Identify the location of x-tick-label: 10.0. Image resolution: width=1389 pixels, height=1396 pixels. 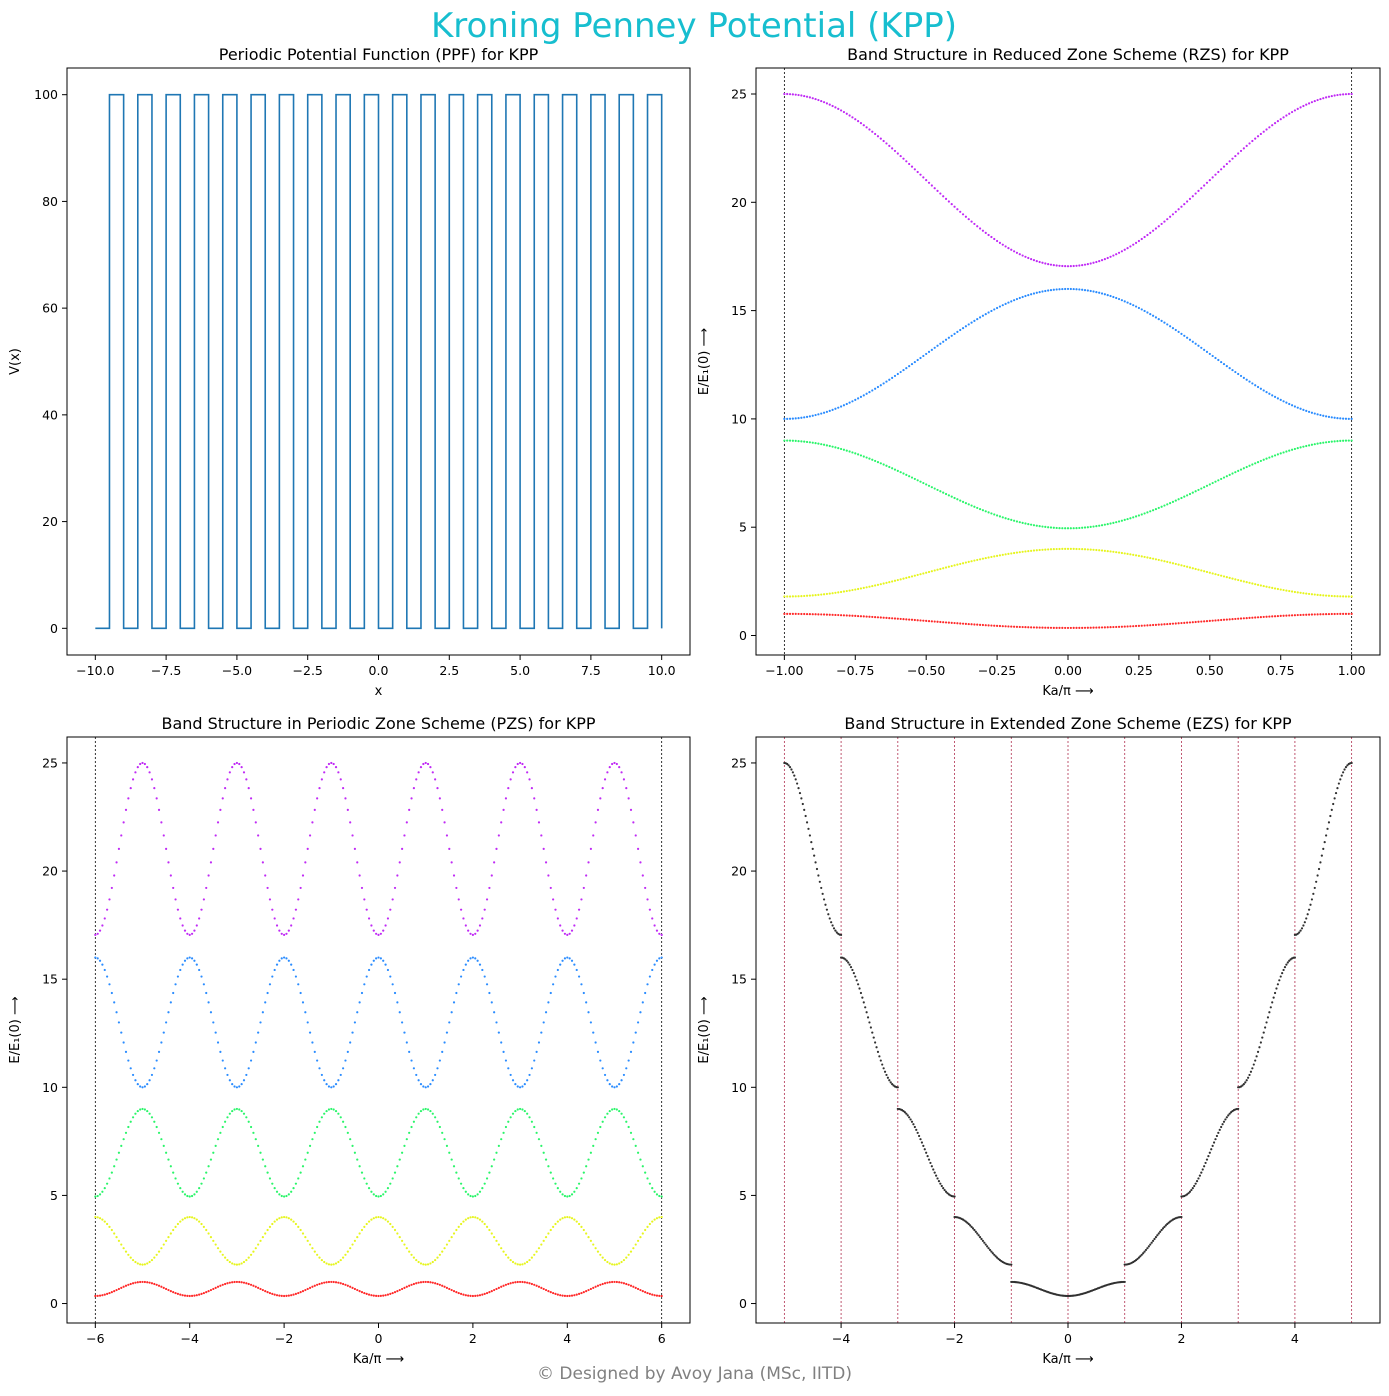
(662, 670).